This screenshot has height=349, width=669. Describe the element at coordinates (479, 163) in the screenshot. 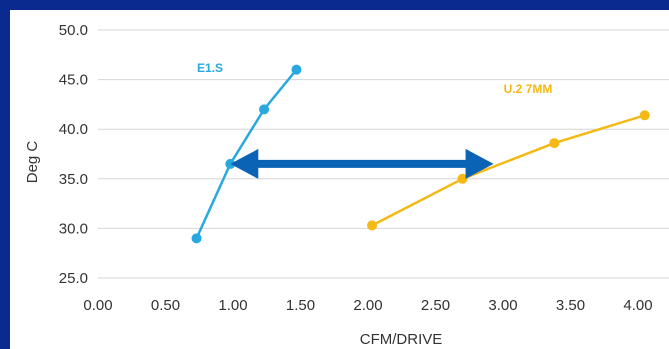

I see `arrow-head-right` at that location.